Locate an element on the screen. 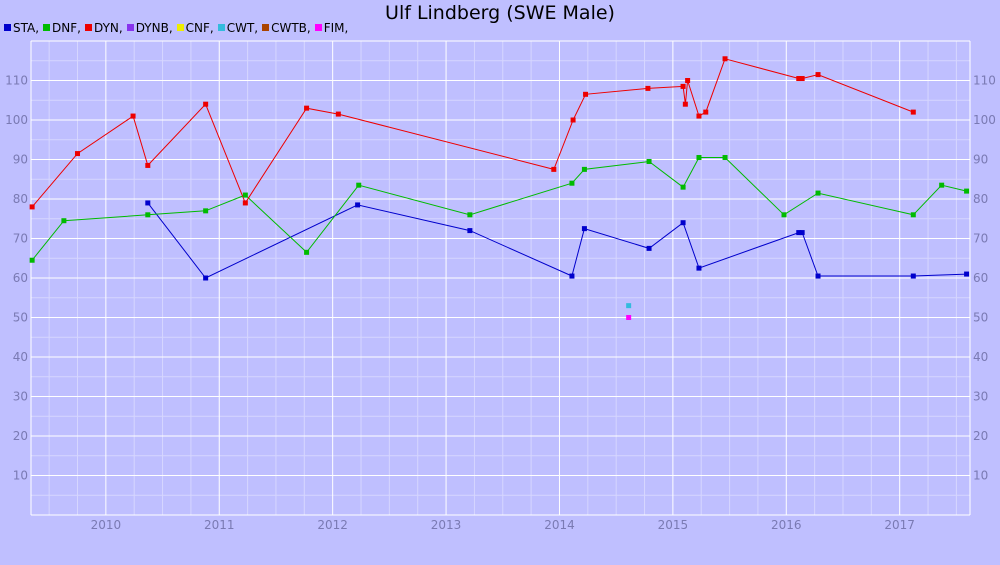  y-tick-label: 30 is located at coordinates (20, 397).